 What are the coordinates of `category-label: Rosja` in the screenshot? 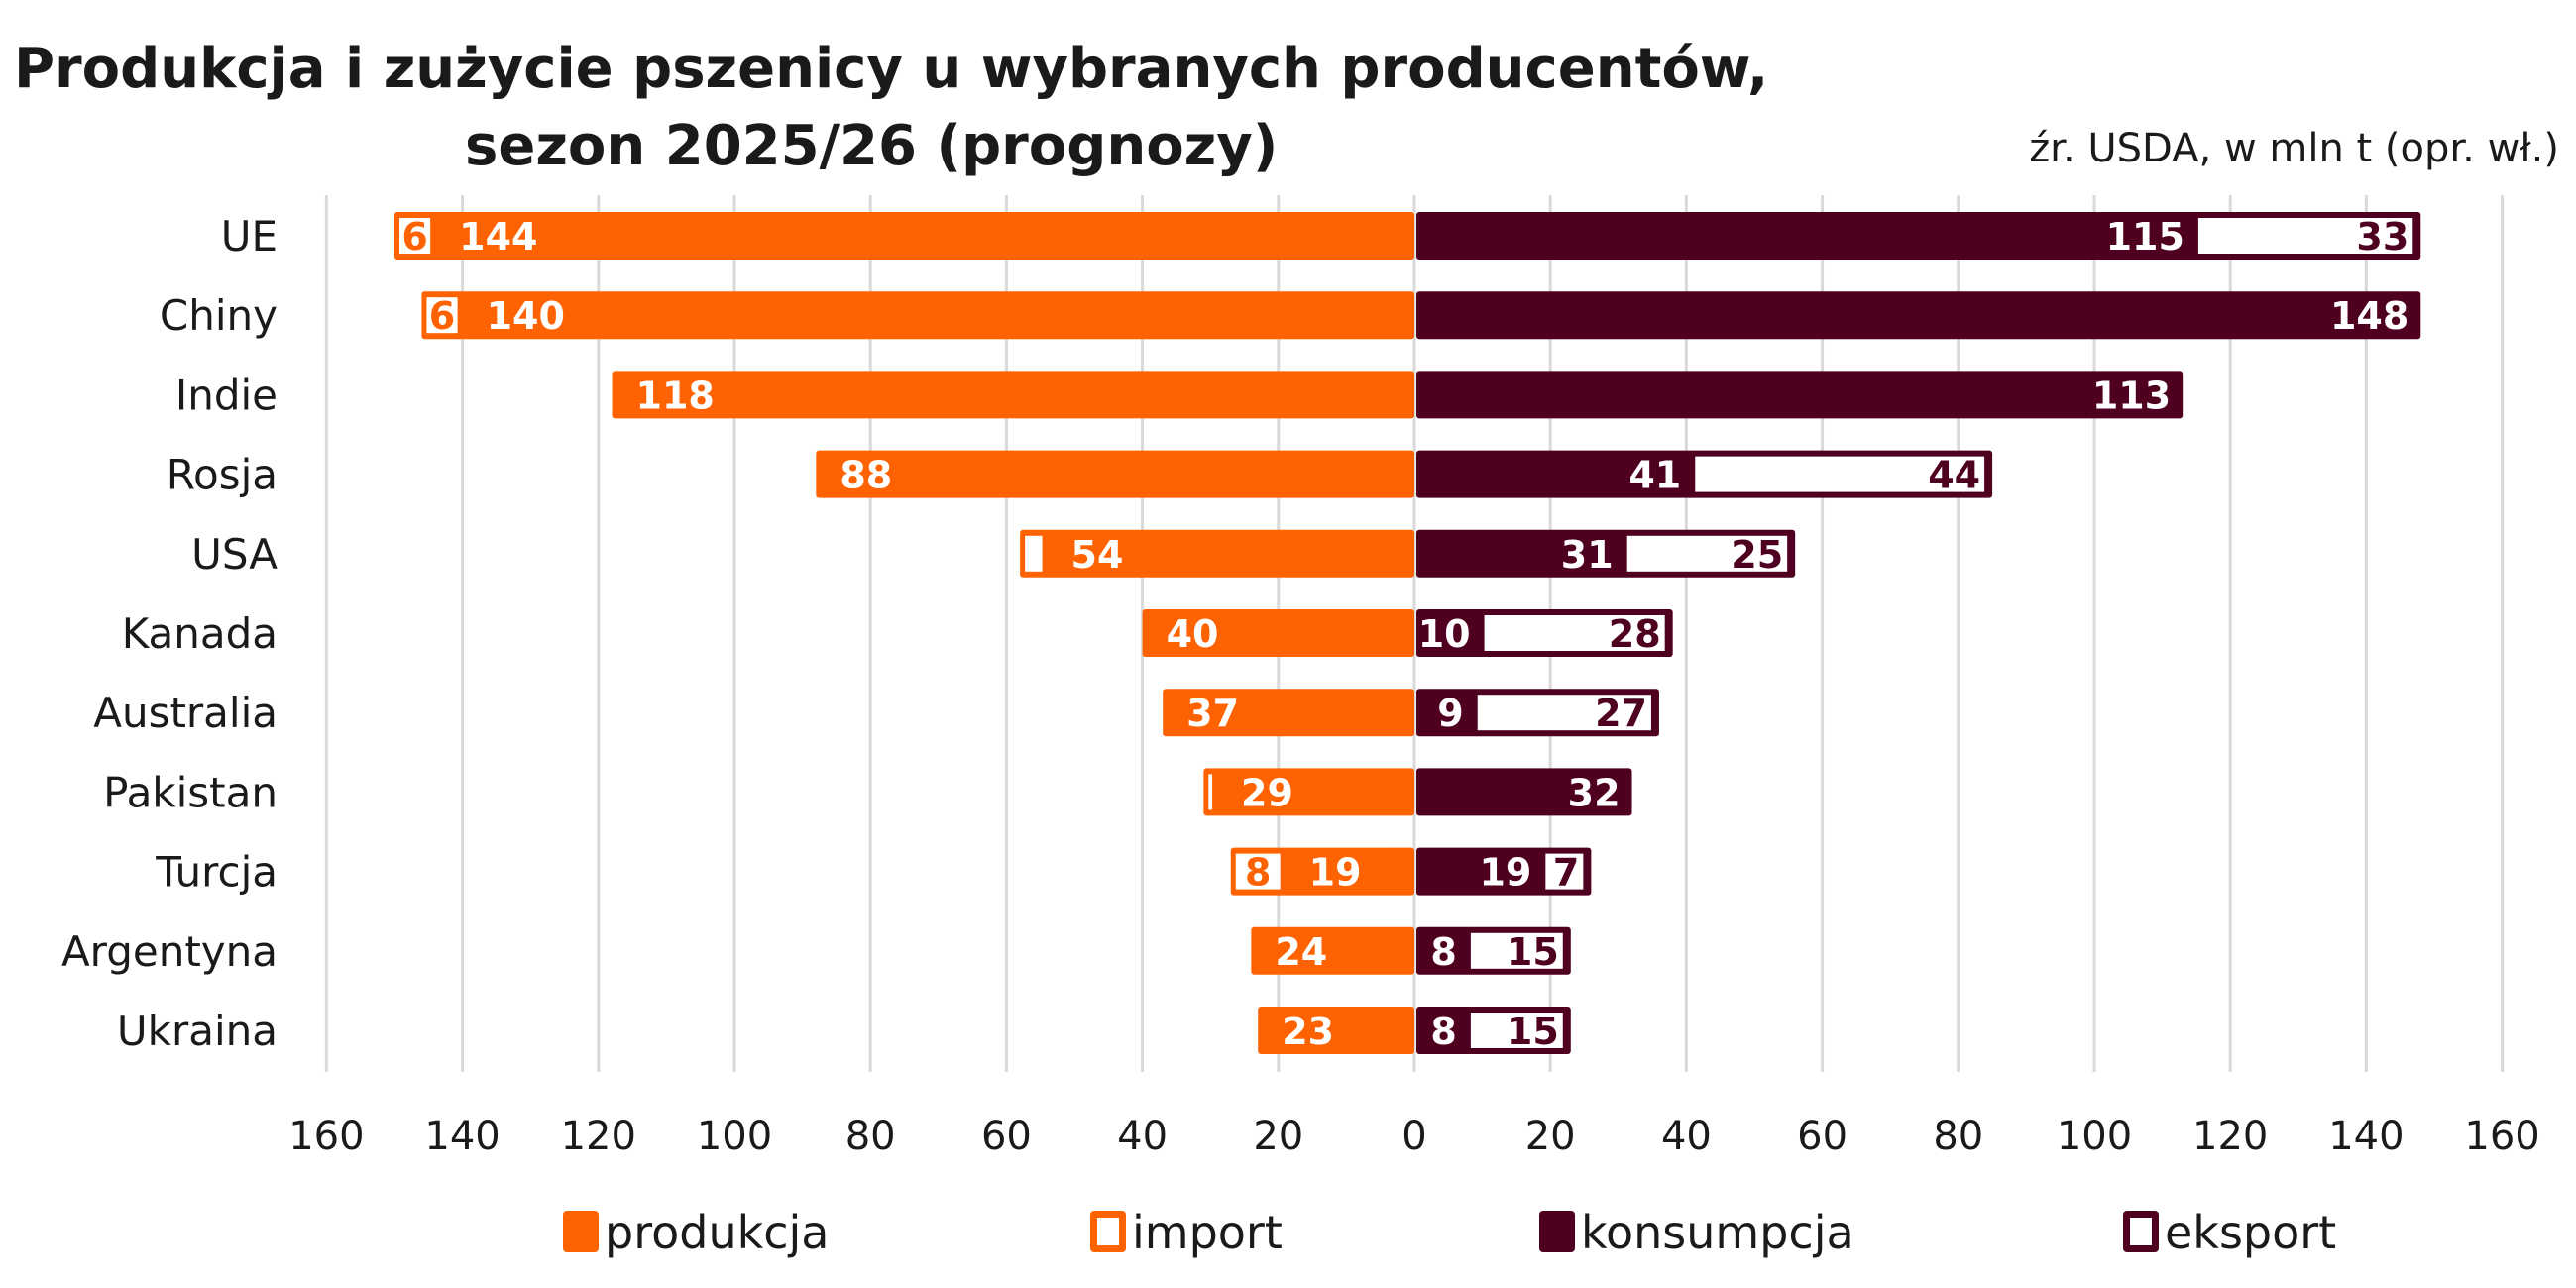 It's located at (222, 475).